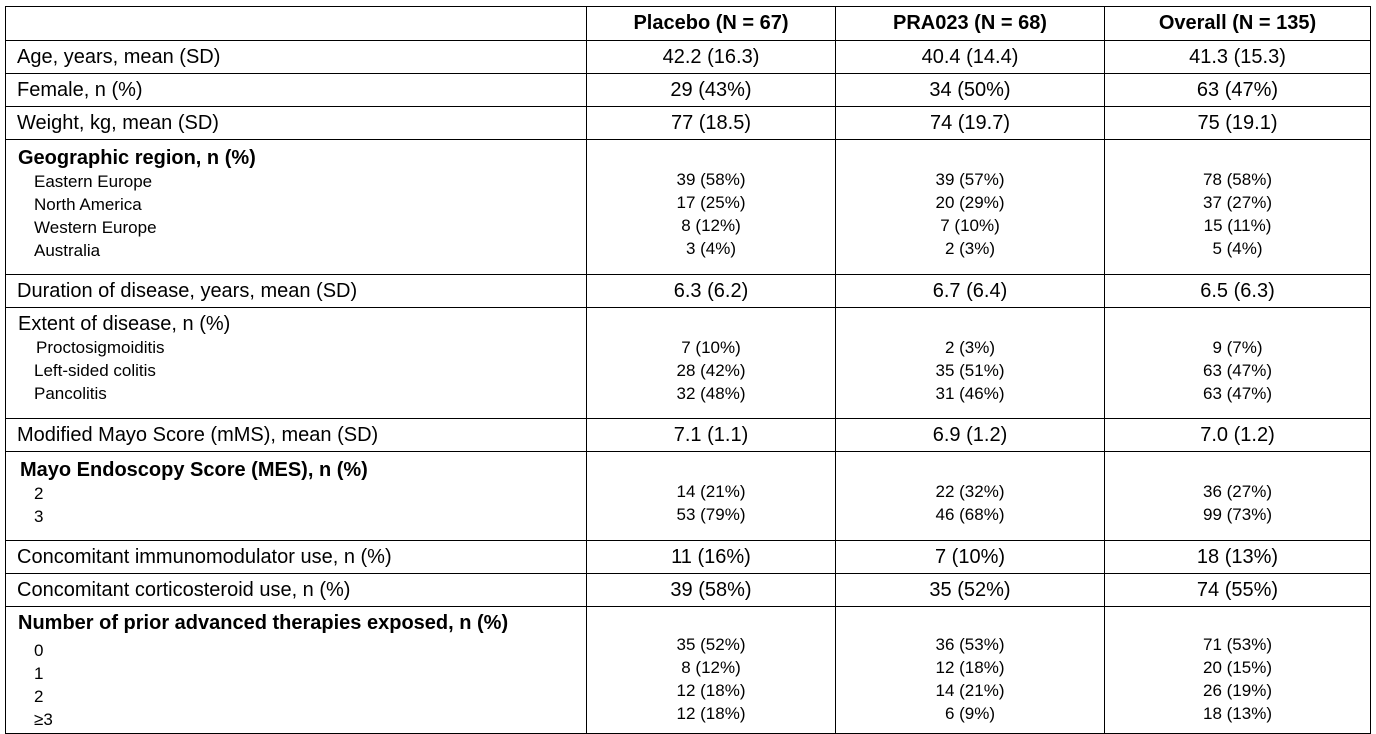 Image resolution: width=1376 pixels, height=734 pixels. What do you see at coordinates (1237, 514) in the screenshot?
I see `item-value: 99 (73%)` at bounding box center [1237, 514].